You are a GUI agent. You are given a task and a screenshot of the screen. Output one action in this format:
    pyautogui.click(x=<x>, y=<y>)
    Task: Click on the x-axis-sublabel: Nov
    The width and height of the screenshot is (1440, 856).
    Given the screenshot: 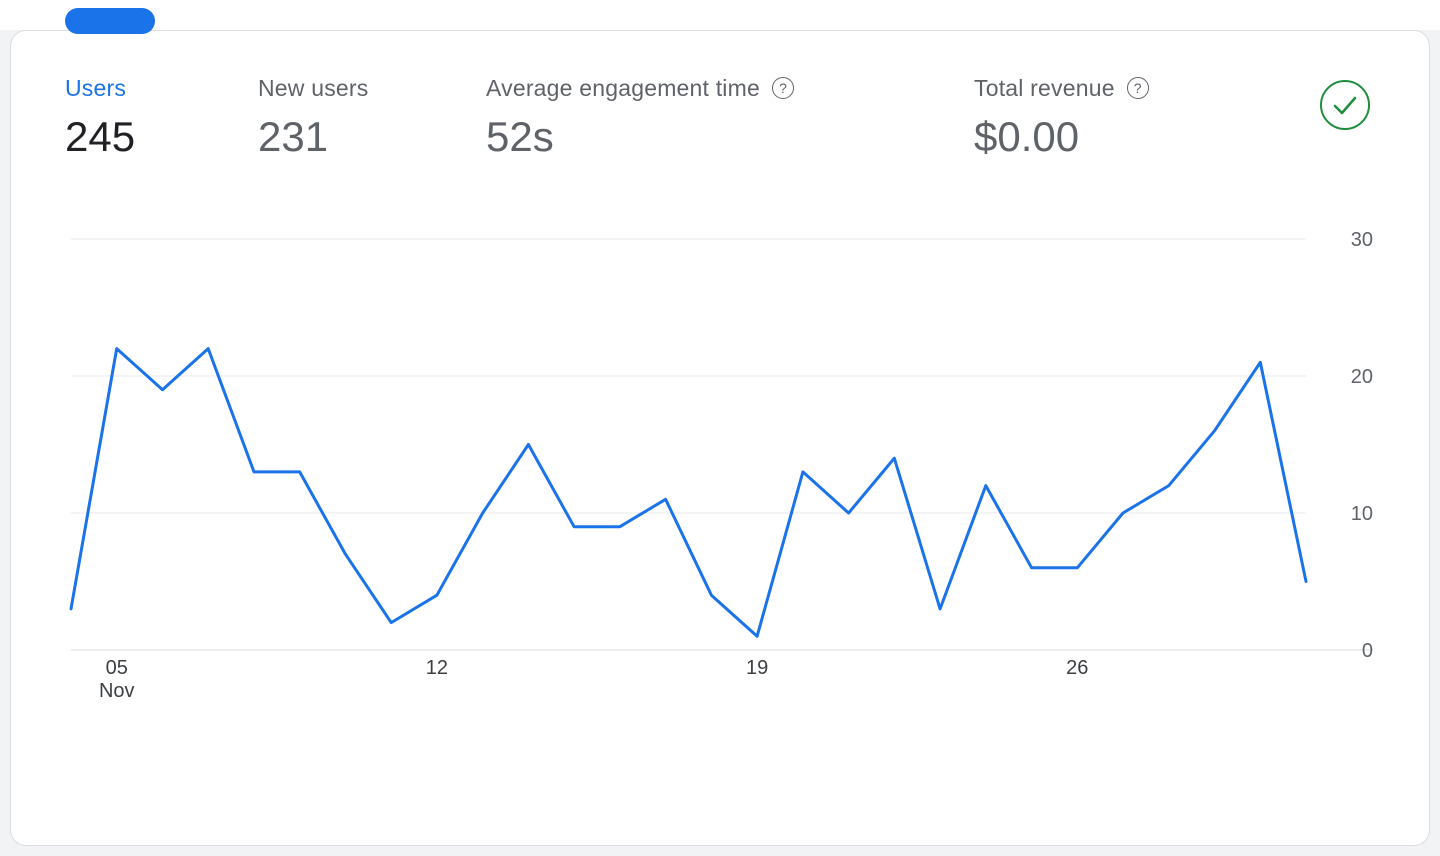 What is the action you would take?
    pyautogui.click(x=117, y=691)
    